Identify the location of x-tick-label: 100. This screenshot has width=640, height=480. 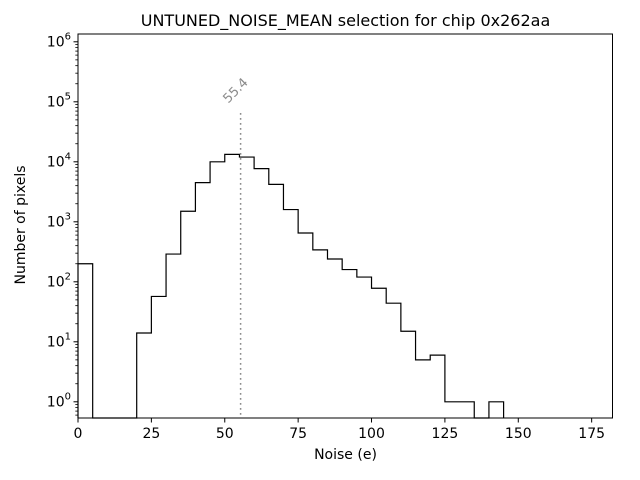
(371, 434).